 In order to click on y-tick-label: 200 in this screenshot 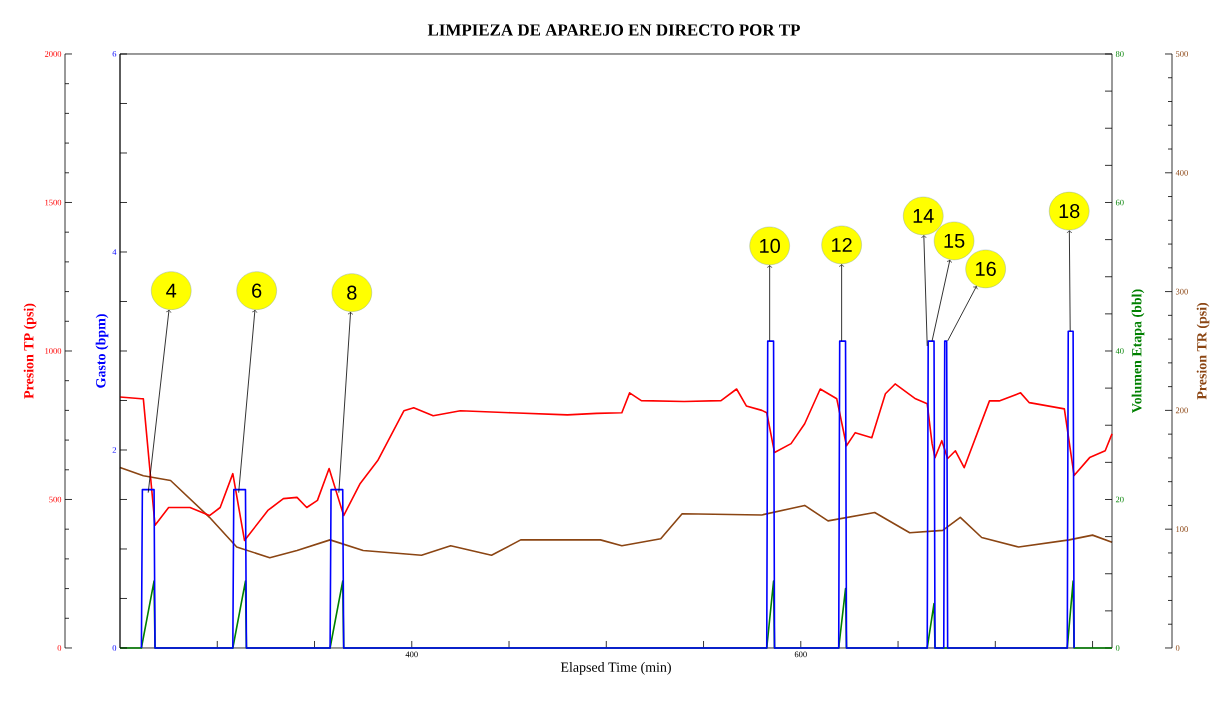, I will do `click(1181, 410)`.